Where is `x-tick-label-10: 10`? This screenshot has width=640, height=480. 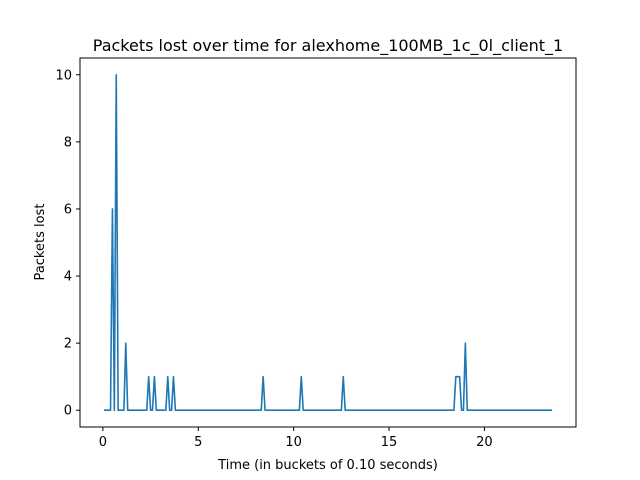
x-tick-label-10: 10 is located at coordinates (293, 442).